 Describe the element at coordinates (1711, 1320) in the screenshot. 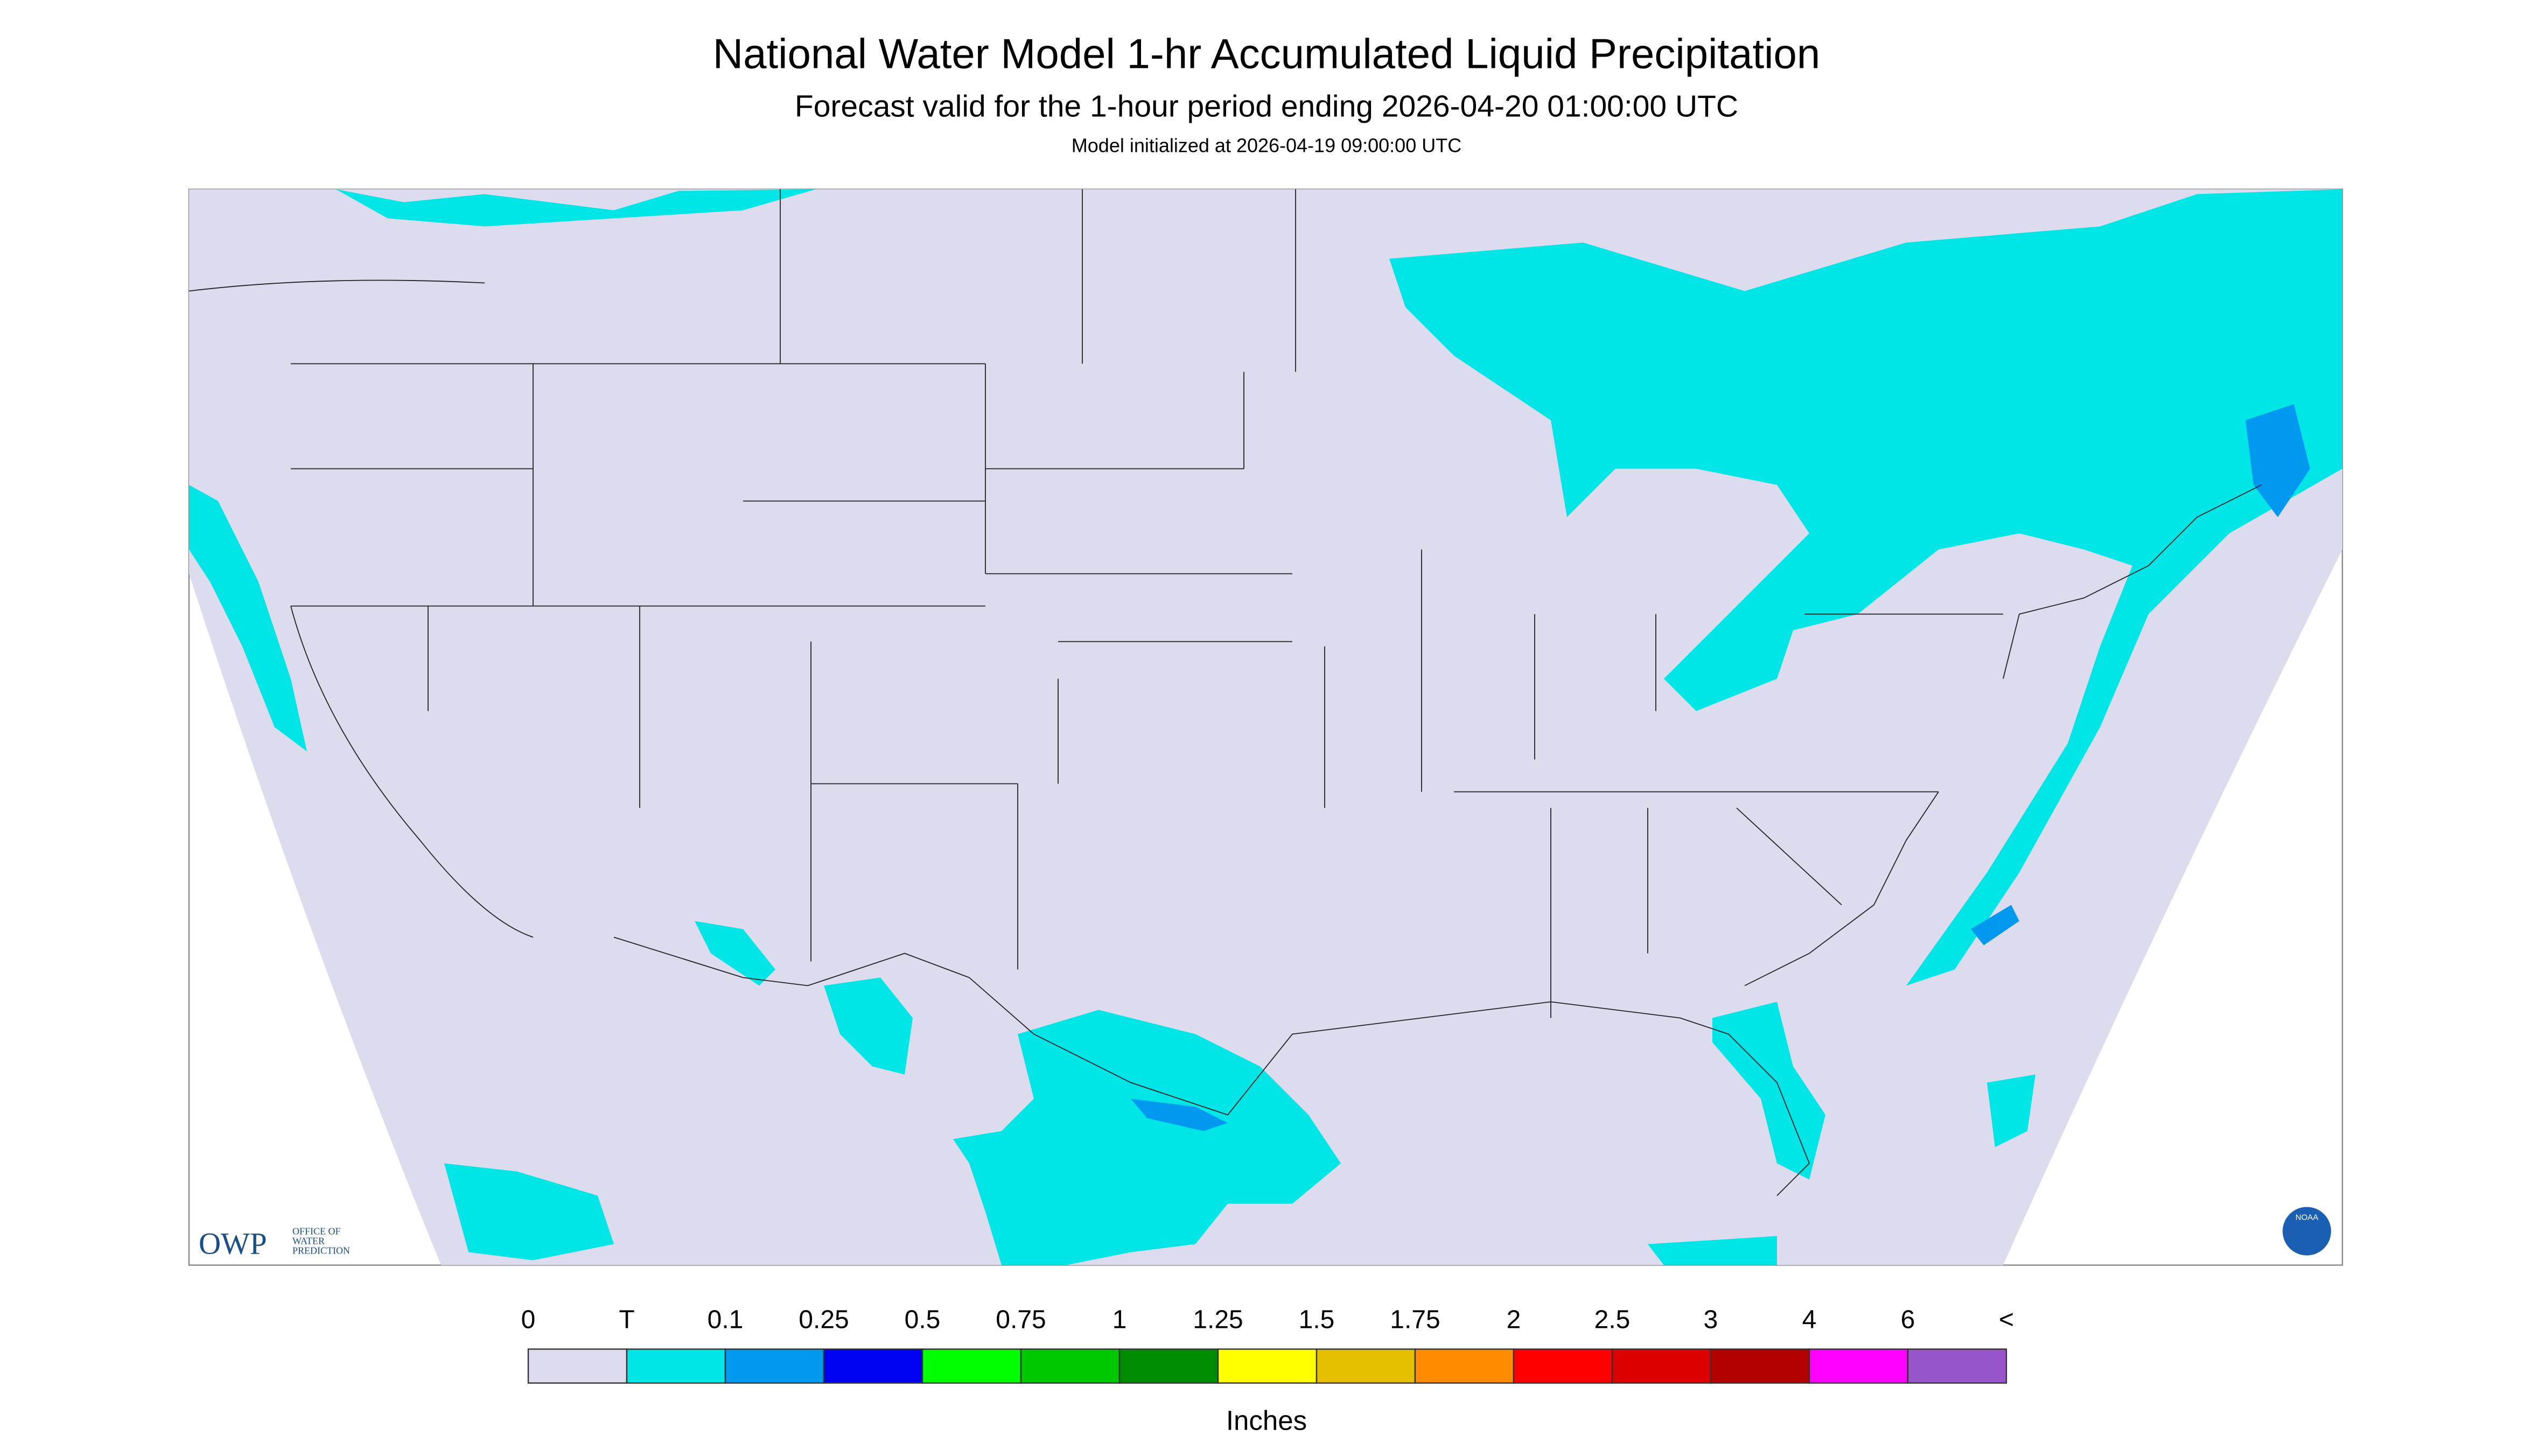

I see `legend-label: 3` at that location.